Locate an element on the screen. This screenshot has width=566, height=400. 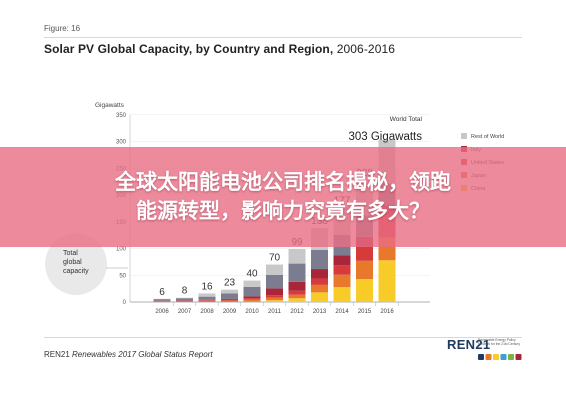
figure-label: Figure: 16 is located at coordinates (62, 28).